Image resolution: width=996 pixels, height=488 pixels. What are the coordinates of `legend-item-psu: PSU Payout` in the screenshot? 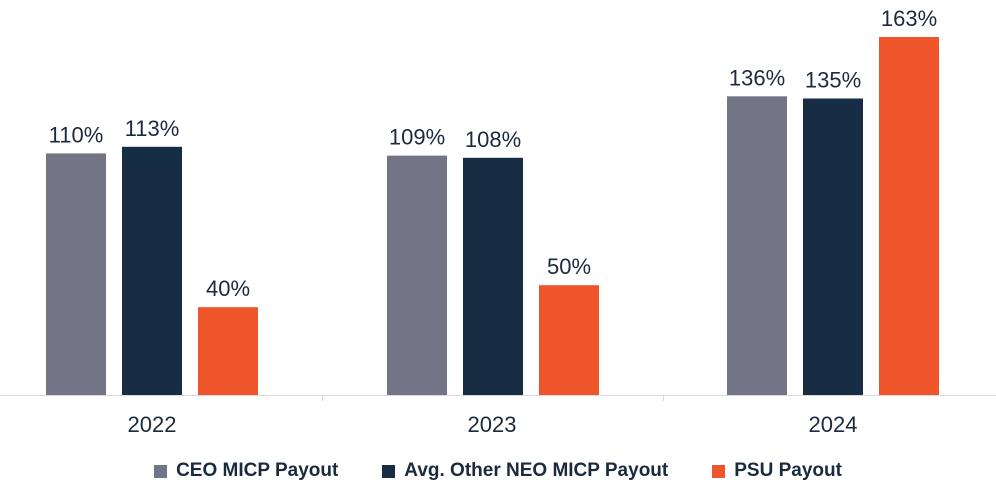 It's located at (777, 471).